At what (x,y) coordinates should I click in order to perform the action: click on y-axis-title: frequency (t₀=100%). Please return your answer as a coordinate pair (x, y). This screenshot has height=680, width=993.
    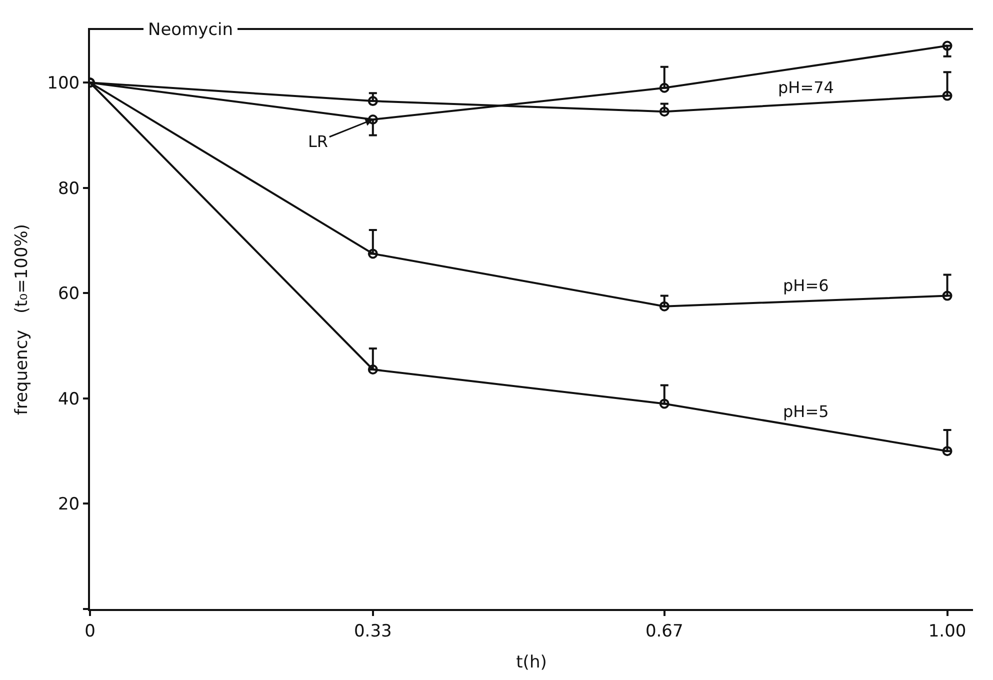
    Looking at the image, I should click on (22, 320).